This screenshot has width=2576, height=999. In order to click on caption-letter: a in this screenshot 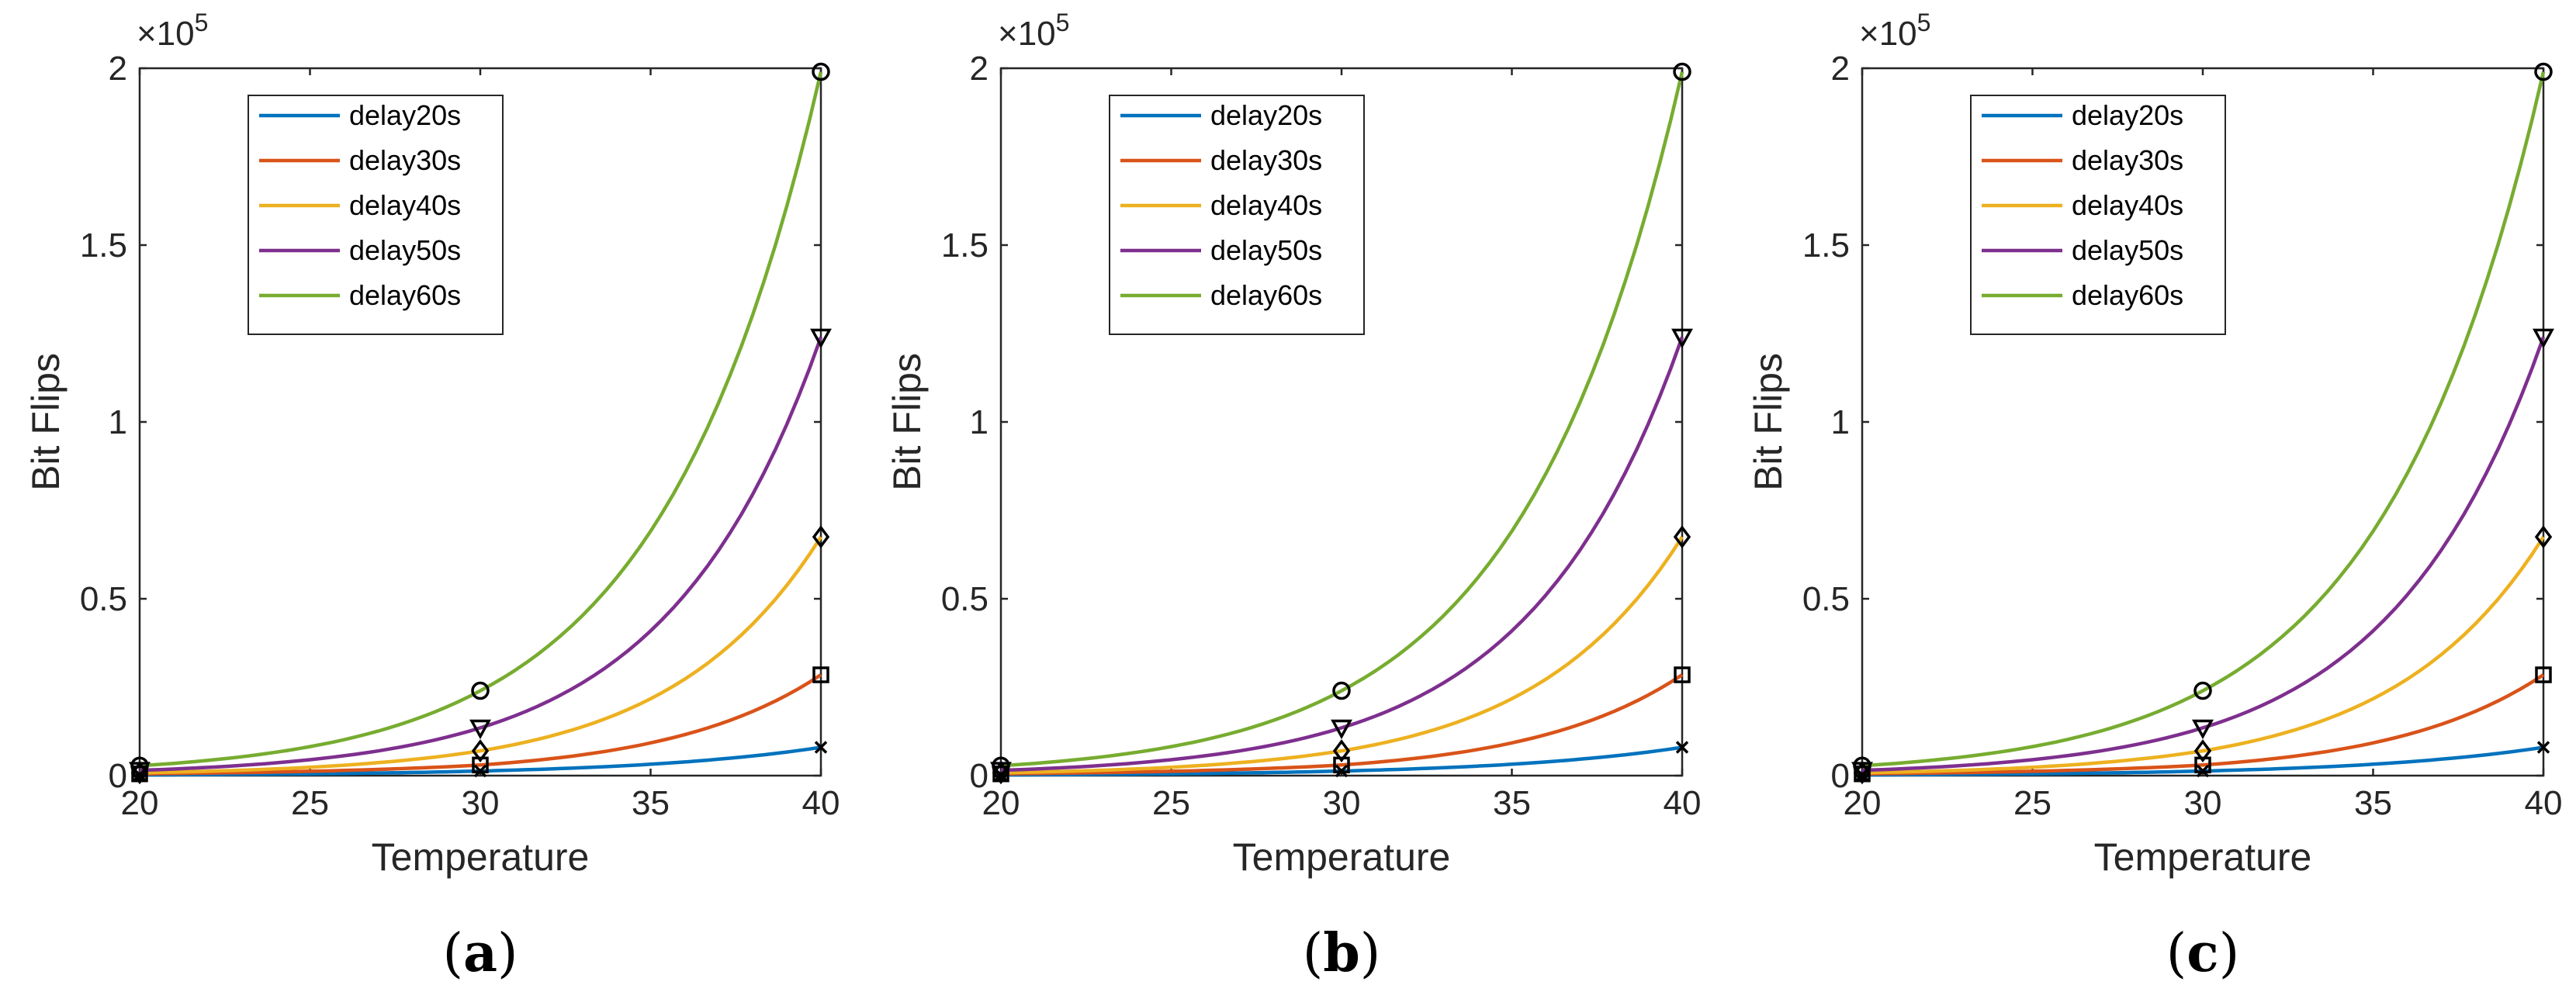, I will do `click(480, 953)`.